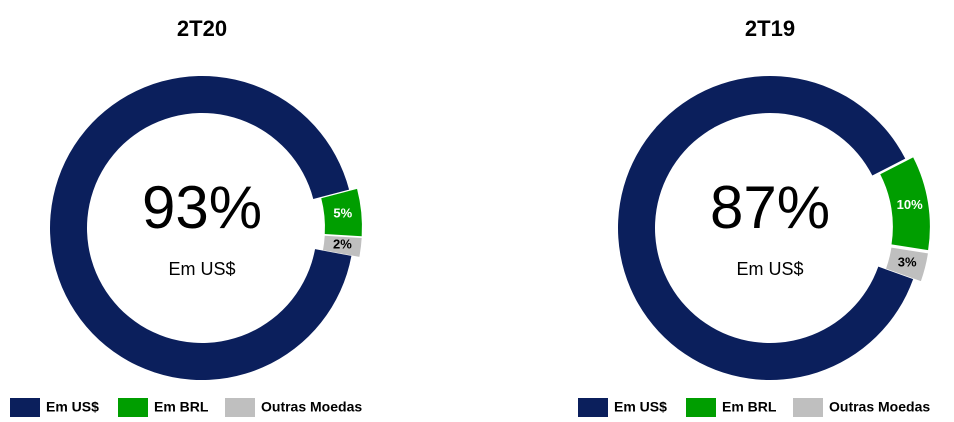 The image size is (954, 422). I want to click on center-value-label: 87%, so click(770, 207).